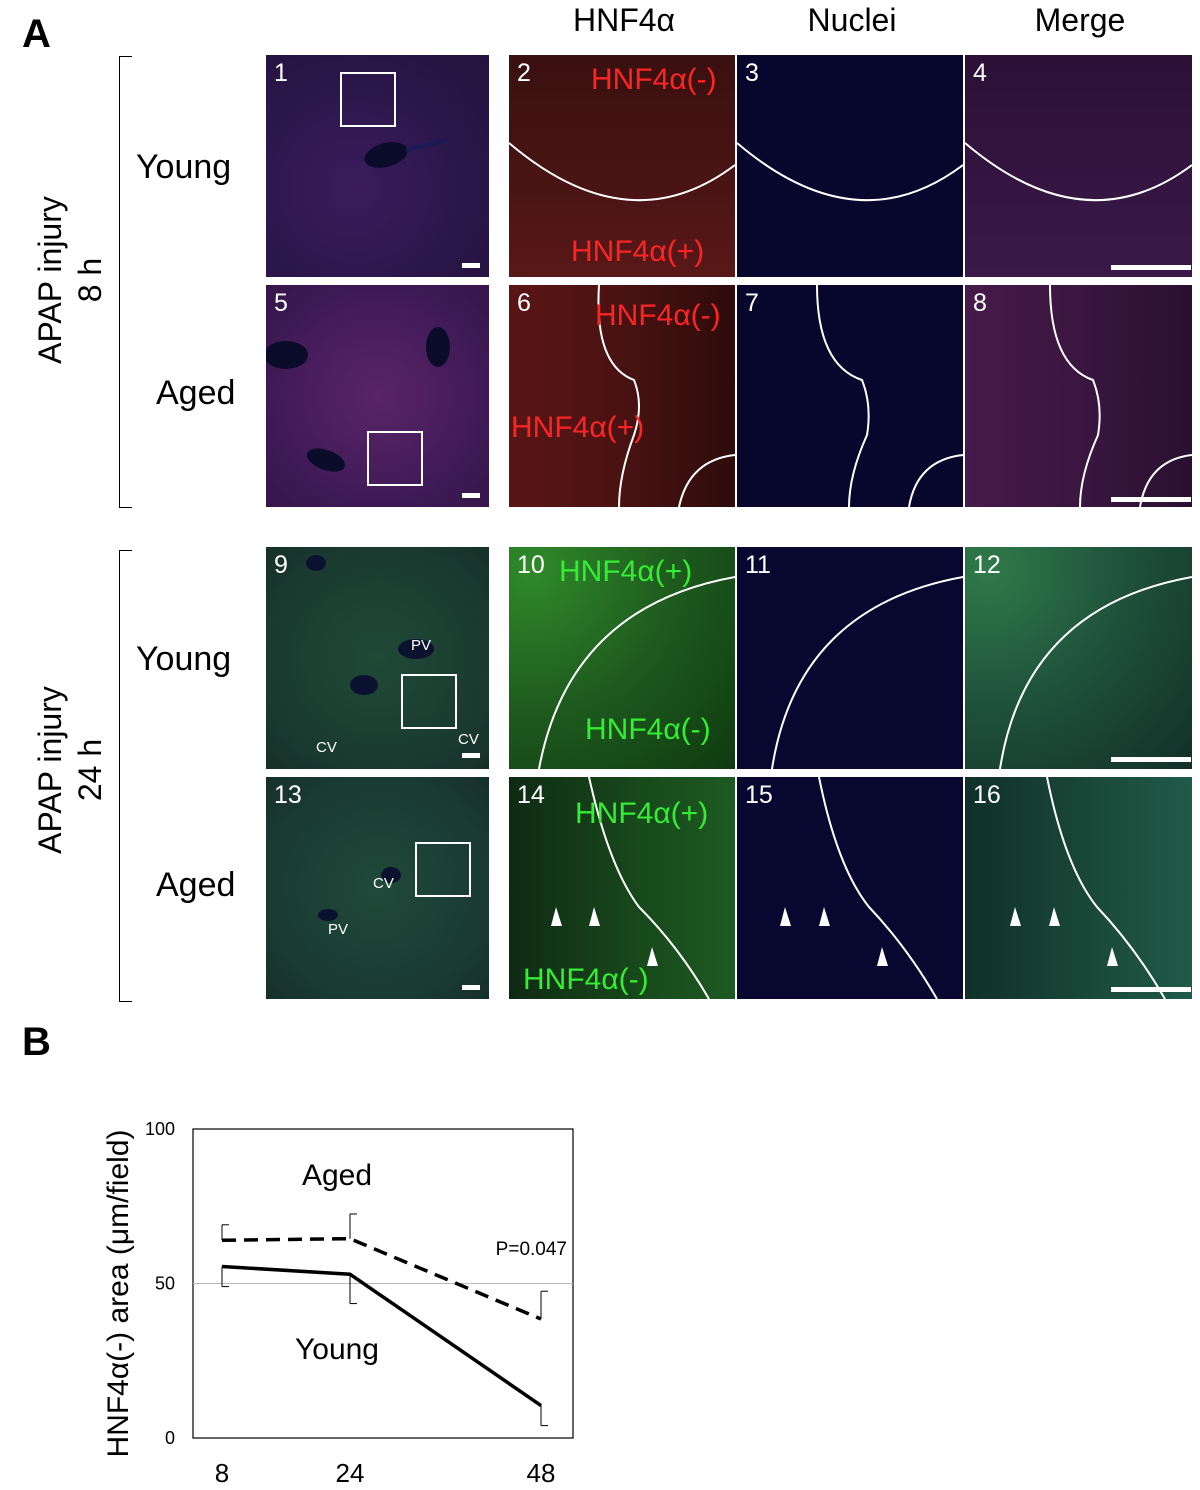 The height and width of the screenshot is (1490, 1200). Describe the element at coordinates (1080, 20) in the screenshot. I see `column-header-merge: Merge` at that location.